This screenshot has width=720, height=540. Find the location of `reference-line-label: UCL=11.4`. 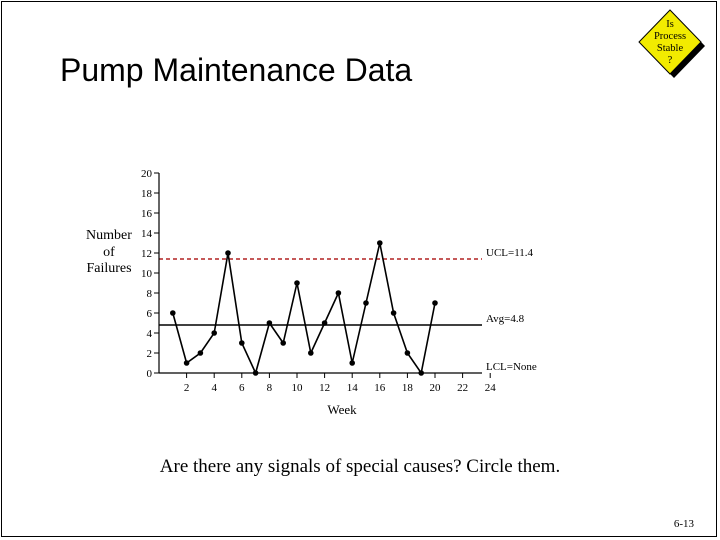

reference-line-label: UCL=11.4 is located at coordinates (510, 253).